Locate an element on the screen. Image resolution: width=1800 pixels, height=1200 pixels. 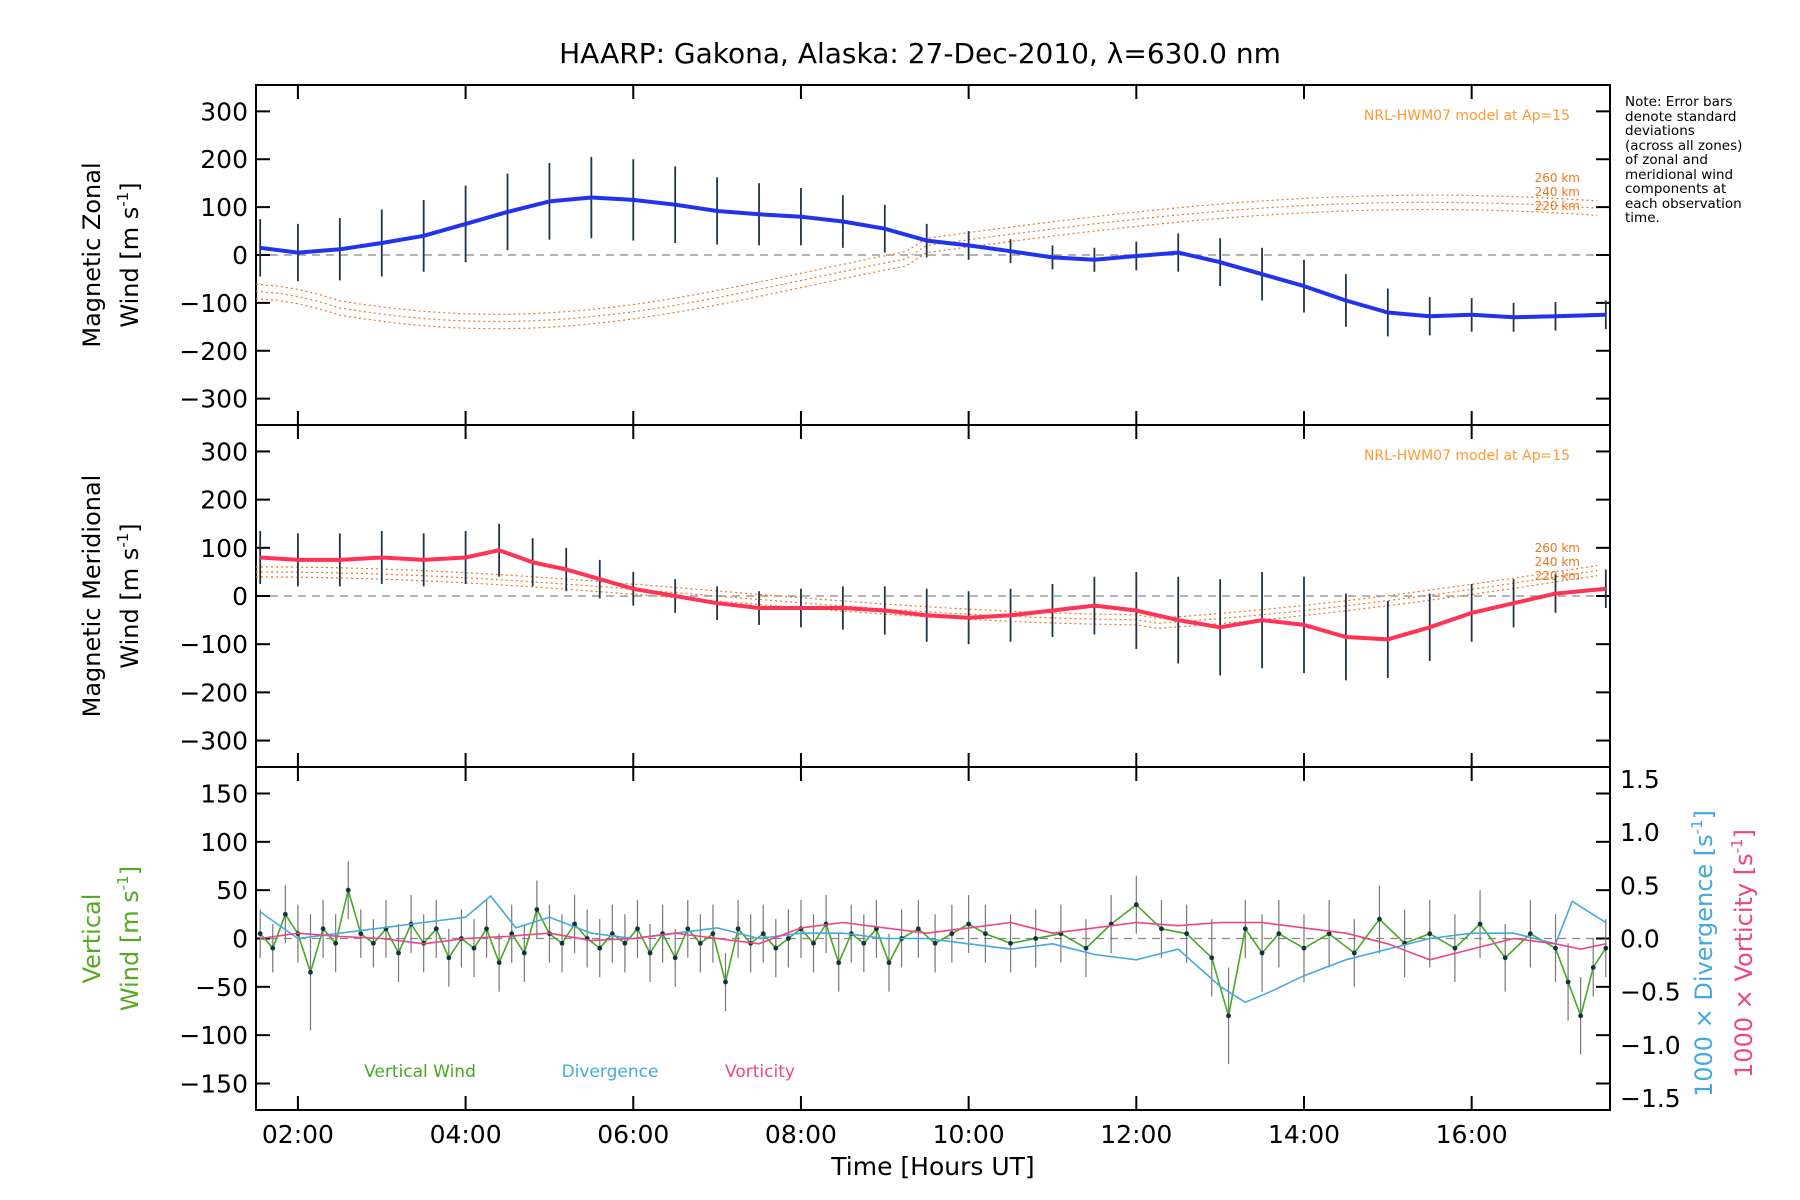
x-tick-label: 02:00 is located at coordinates (298, 1134).